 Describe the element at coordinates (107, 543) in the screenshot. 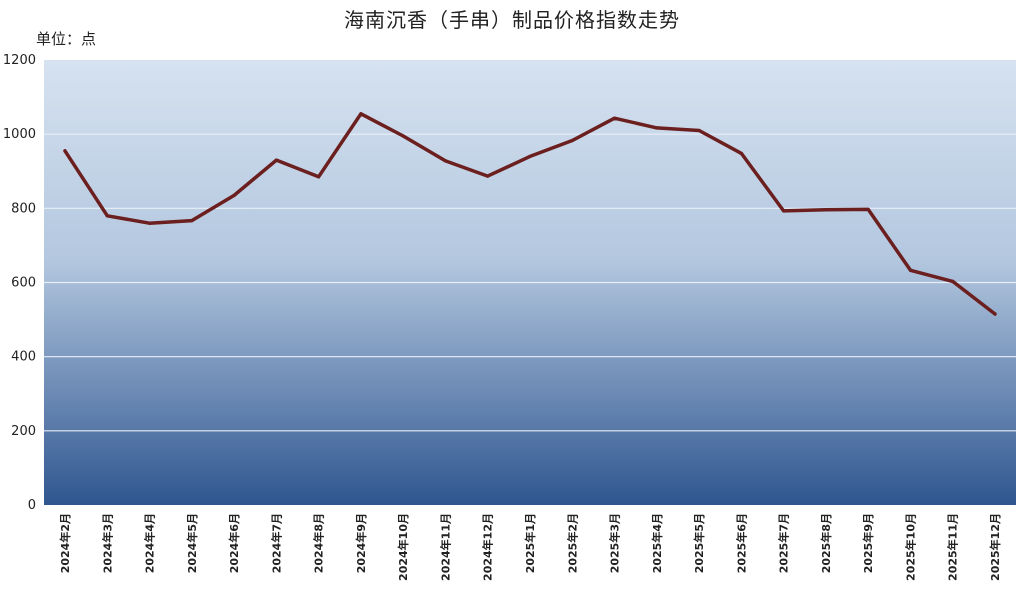

I see `x-tick-label: 2024年3月` at that location.